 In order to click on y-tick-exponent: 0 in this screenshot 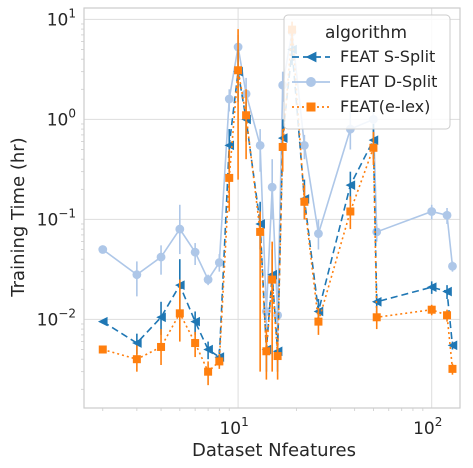, I will do `click(72, 113)`.